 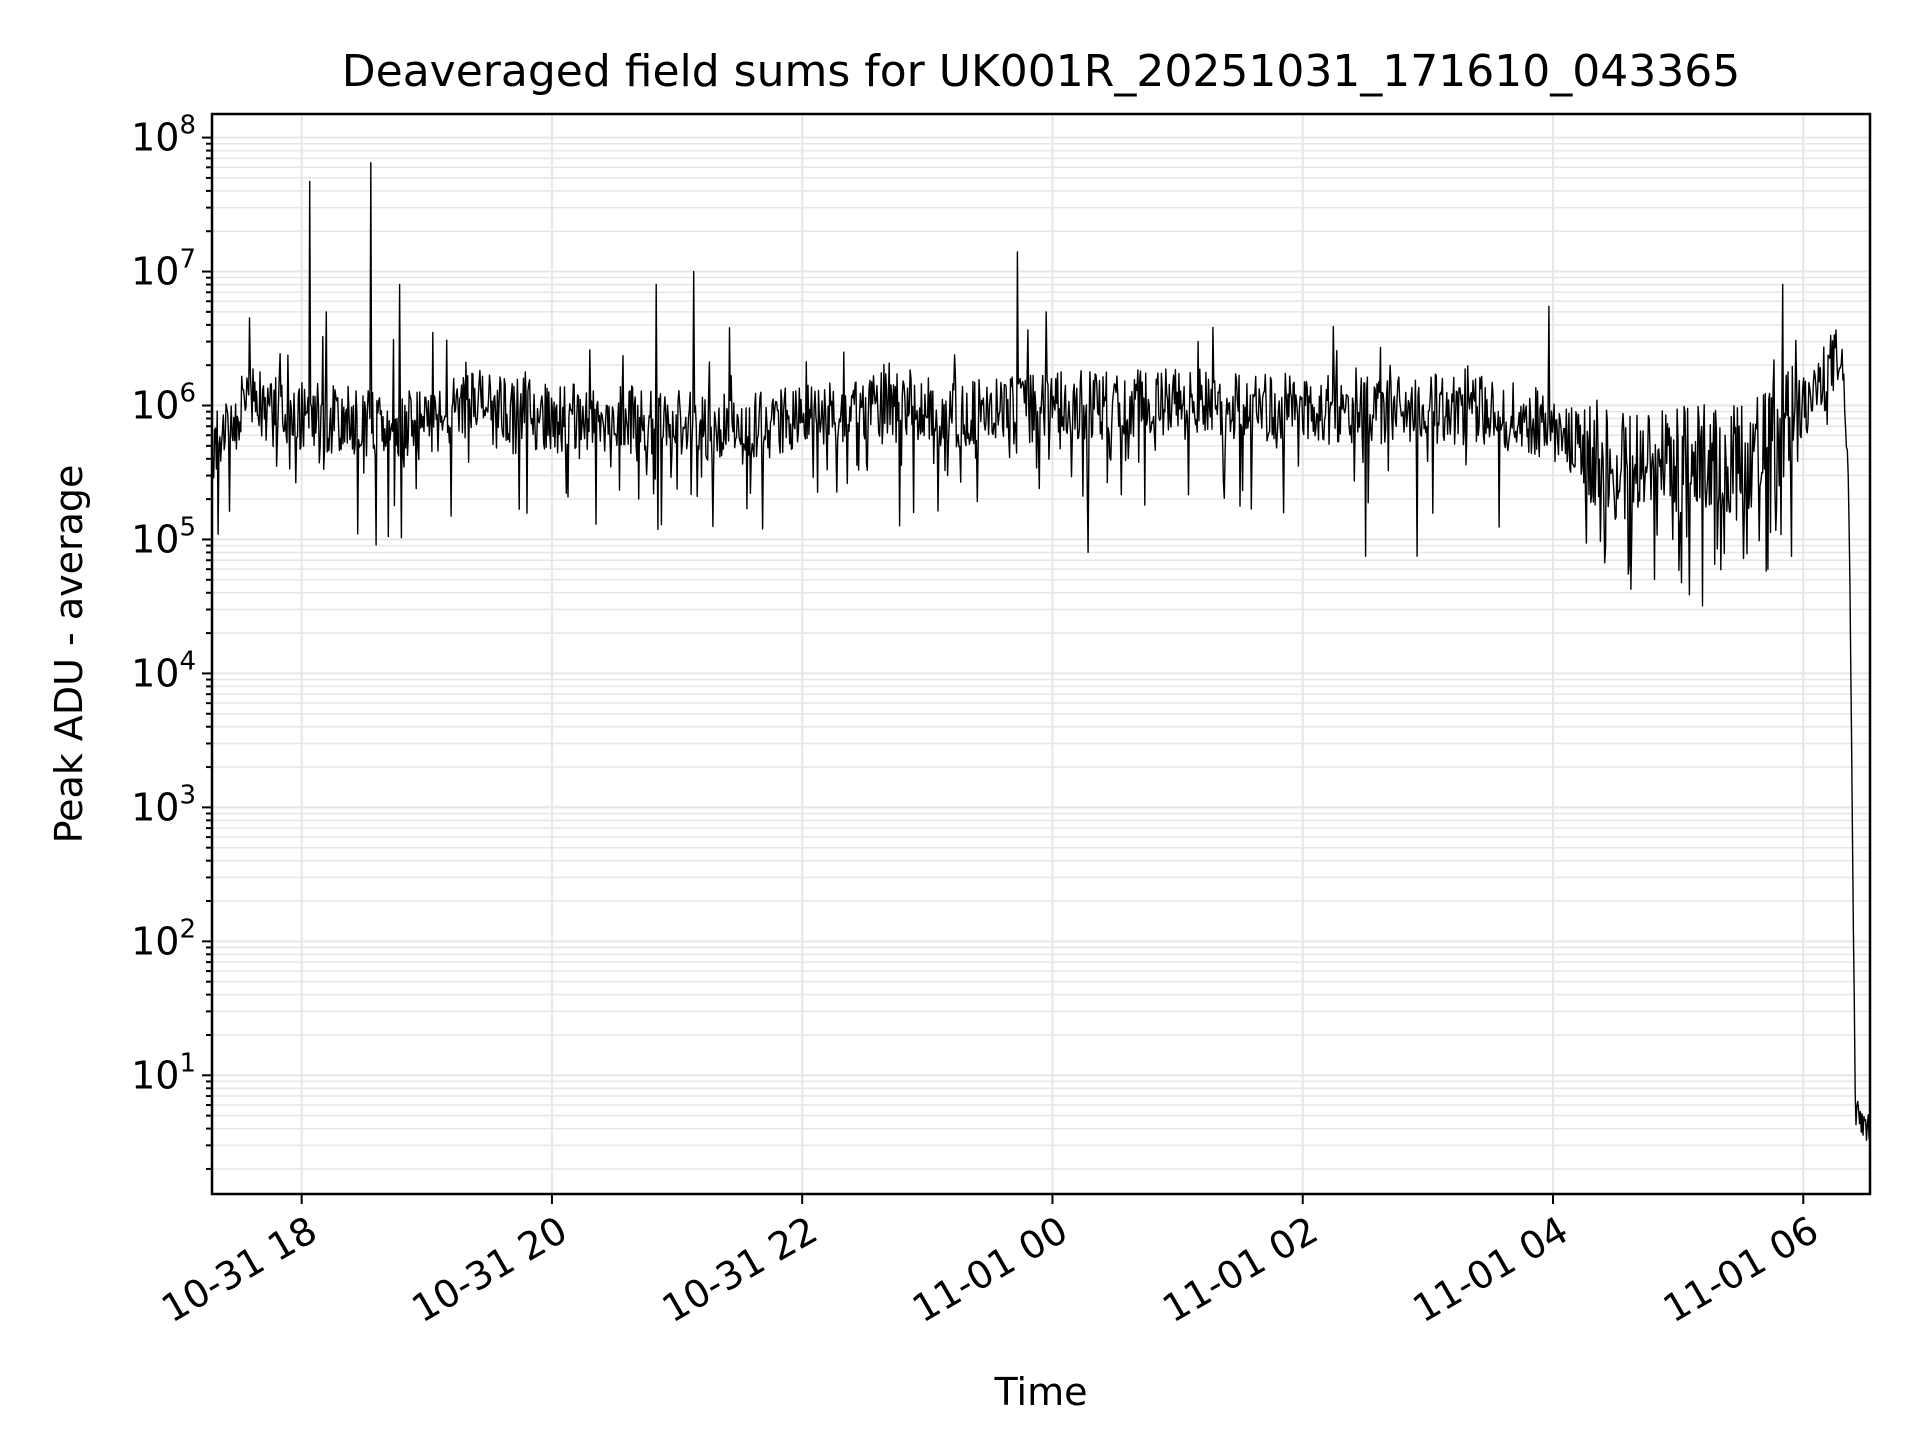 I want to click on y-tick-label: 10⁴, so click(x=163, y=670).